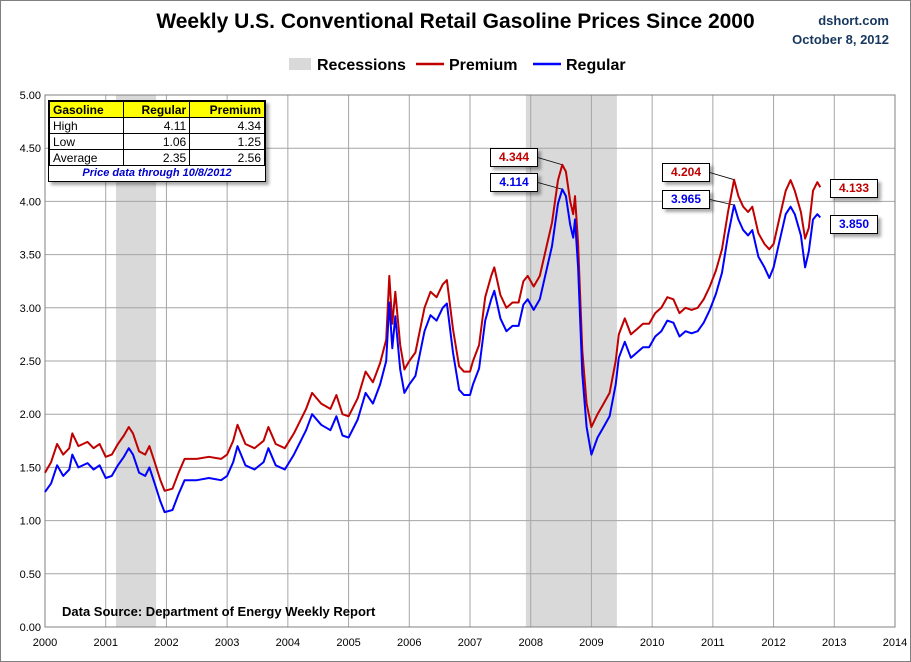 The width and height of the screenshot is (911, 662). I want to click on stats-regular-value: 2.35, so click(156, 157).